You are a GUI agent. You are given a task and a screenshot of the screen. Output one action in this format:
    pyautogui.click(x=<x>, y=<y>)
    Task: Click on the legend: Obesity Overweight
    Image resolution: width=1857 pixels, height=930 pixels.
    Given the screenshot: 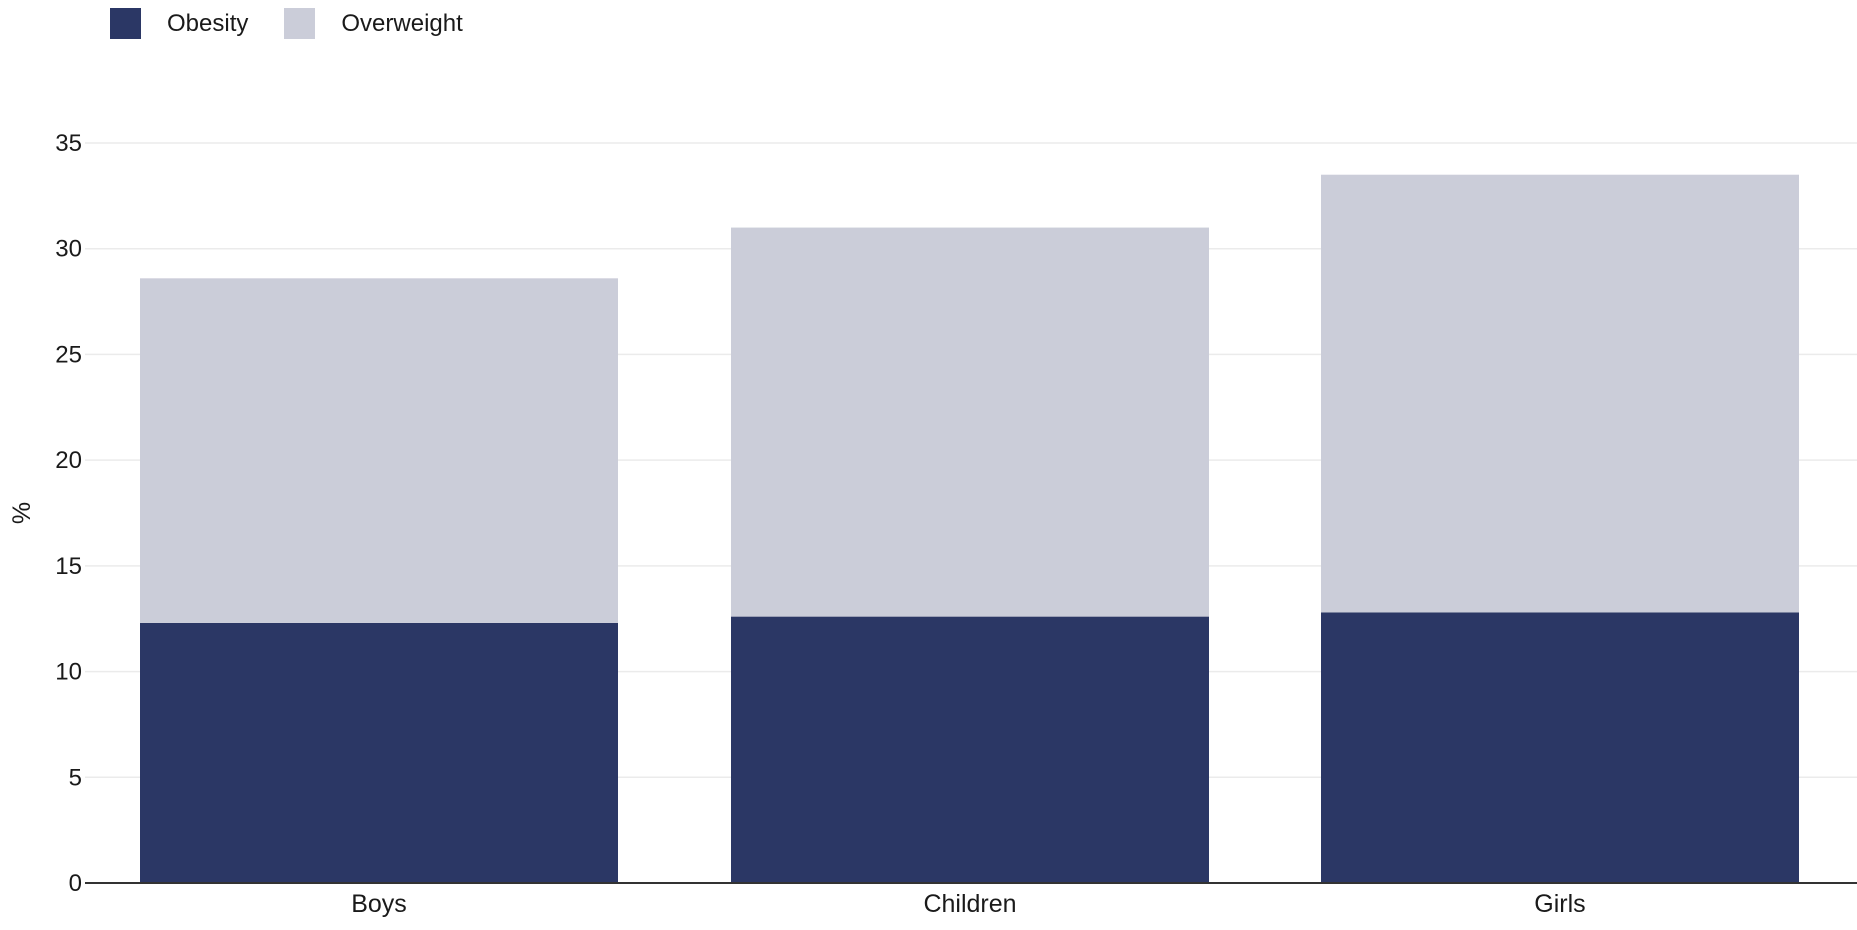 What is the action you would take?
    pyautogui.click(x=304, y=23)
    